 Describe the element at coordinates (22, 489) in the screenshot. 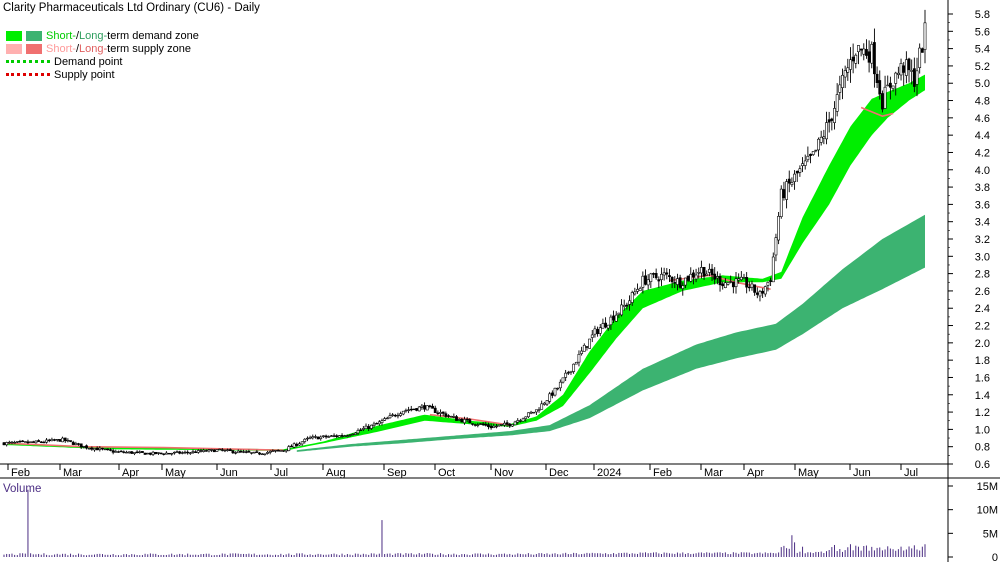

I see `volume-label: Volume` at that location.